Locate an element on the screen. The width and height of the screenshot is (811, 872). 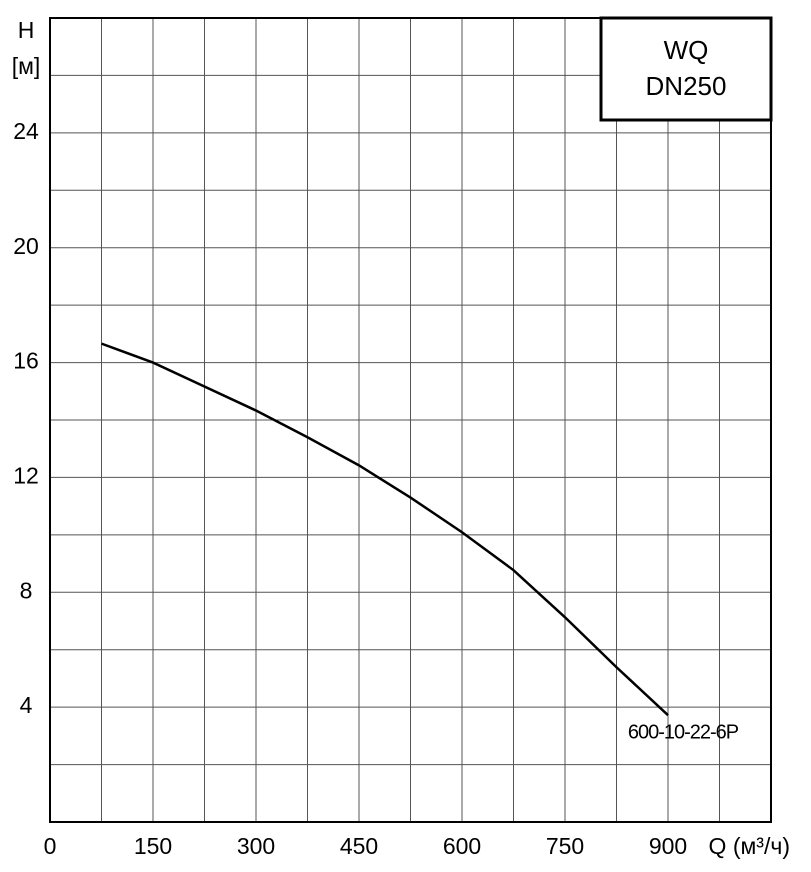
x-tick-label: 900 is located at coordinates (668, 846).